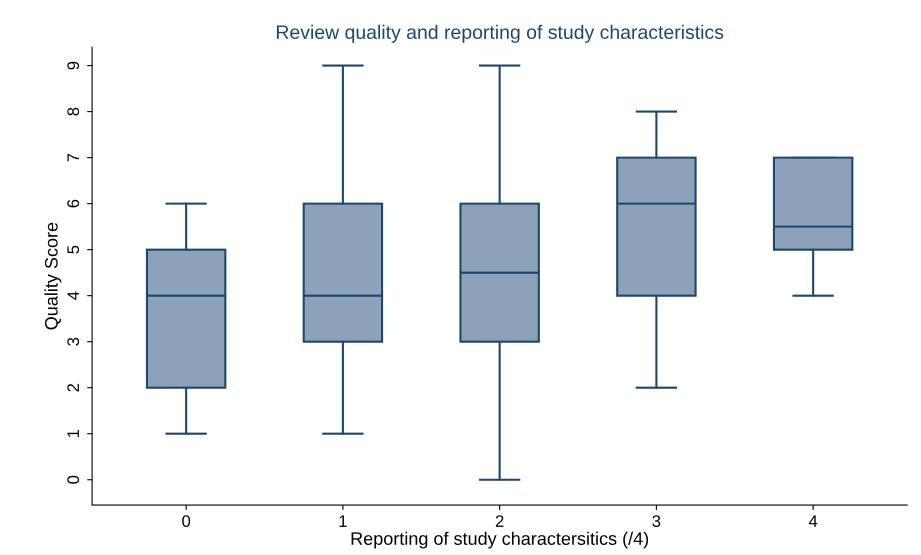  Describe the element at coordinates (813, 521) in the screenshot. I see `x-tick-label: 4` at that location.